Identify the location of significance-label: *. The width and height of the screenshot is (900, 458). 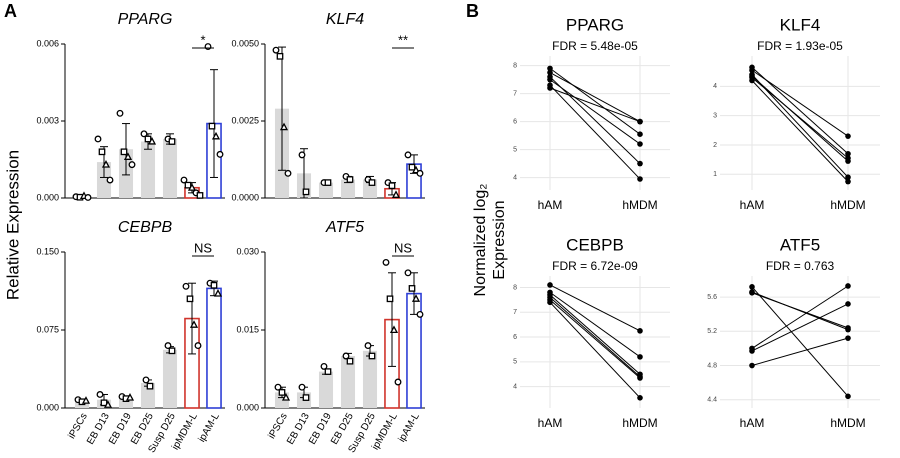
(202, 39).